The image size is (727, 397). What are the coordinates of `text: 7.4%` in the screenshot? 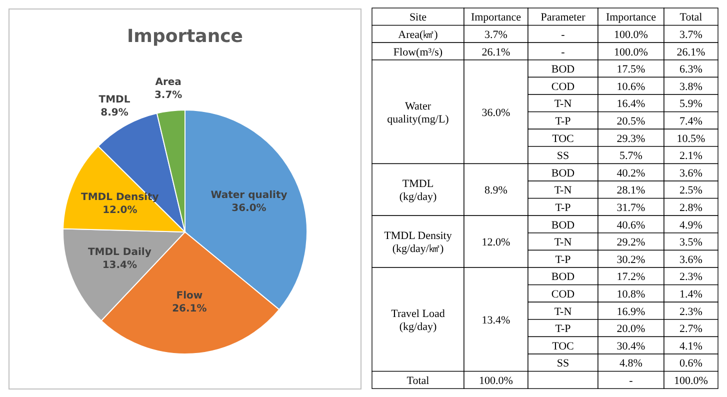 It's located at (691, 121).